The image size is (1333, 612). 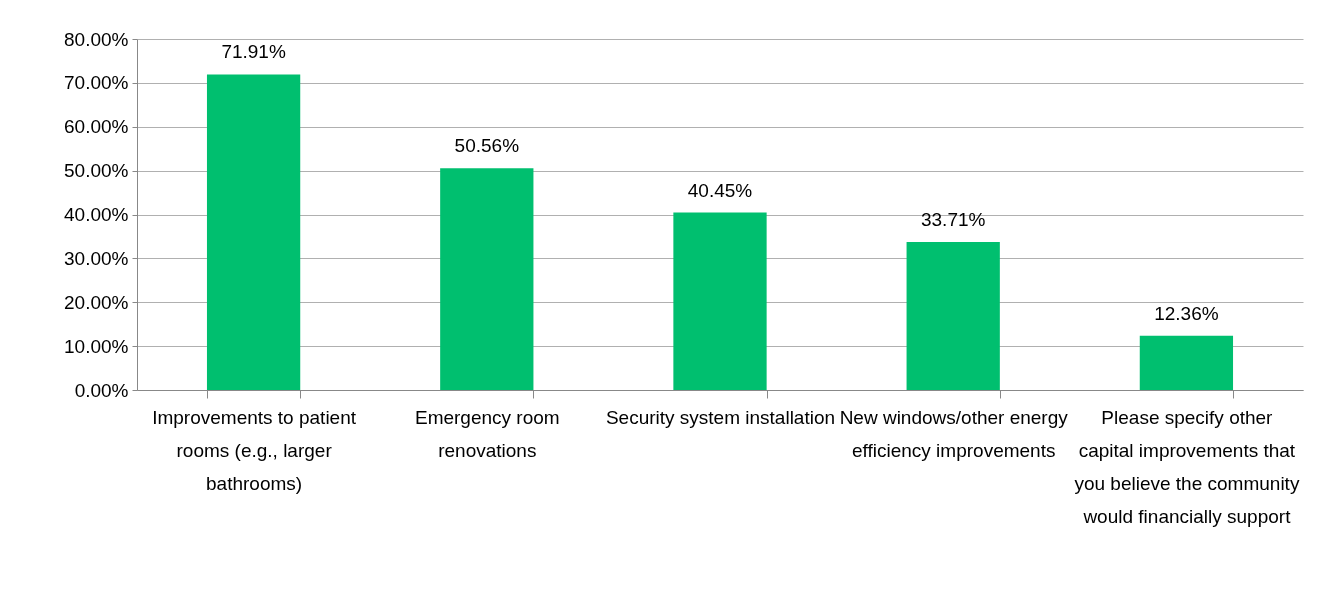 I want to click on x-tick-label: Improvements to patient rooms (e.g., larger bathrooms), so click(x=254, y=450).